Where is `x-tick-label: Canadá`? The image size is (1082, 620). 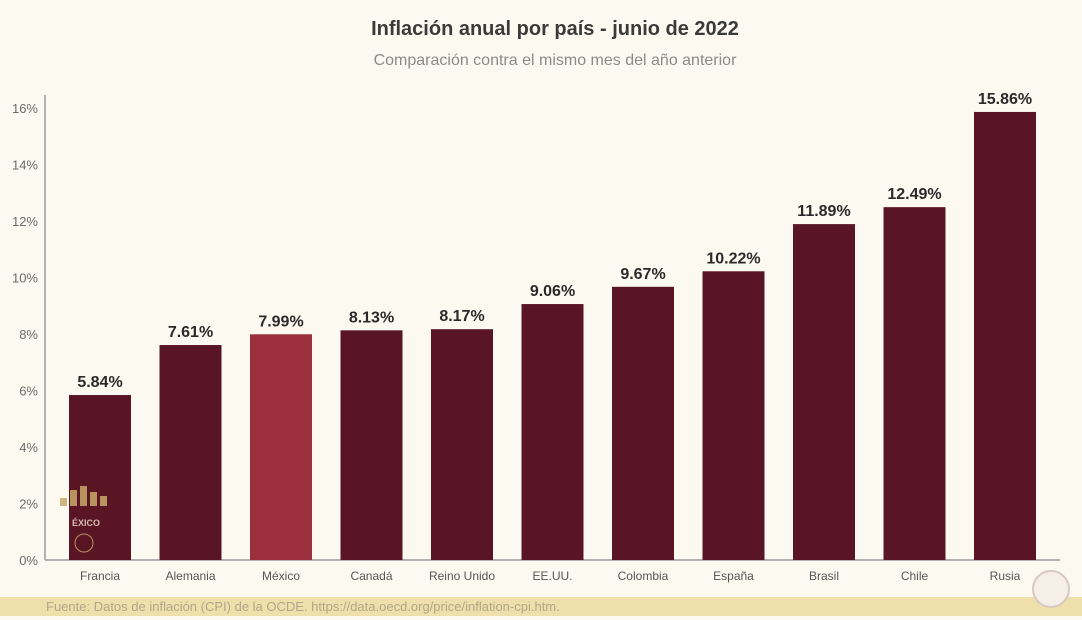 x-tick-label: Canadá is located at coordinates (371, 576).